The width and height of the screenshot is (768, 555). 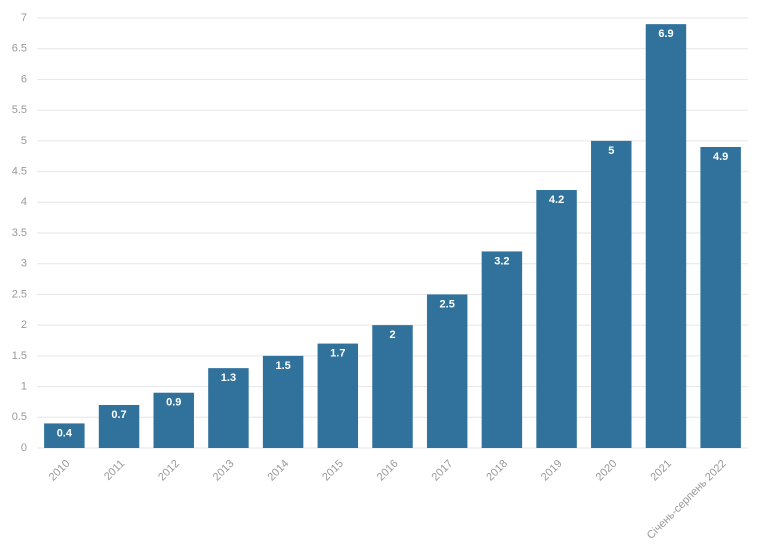 What do you see at coordinates (556, 200) in the screenshot?
I see `value-label: 4.2` at bounding box center [556, 200].